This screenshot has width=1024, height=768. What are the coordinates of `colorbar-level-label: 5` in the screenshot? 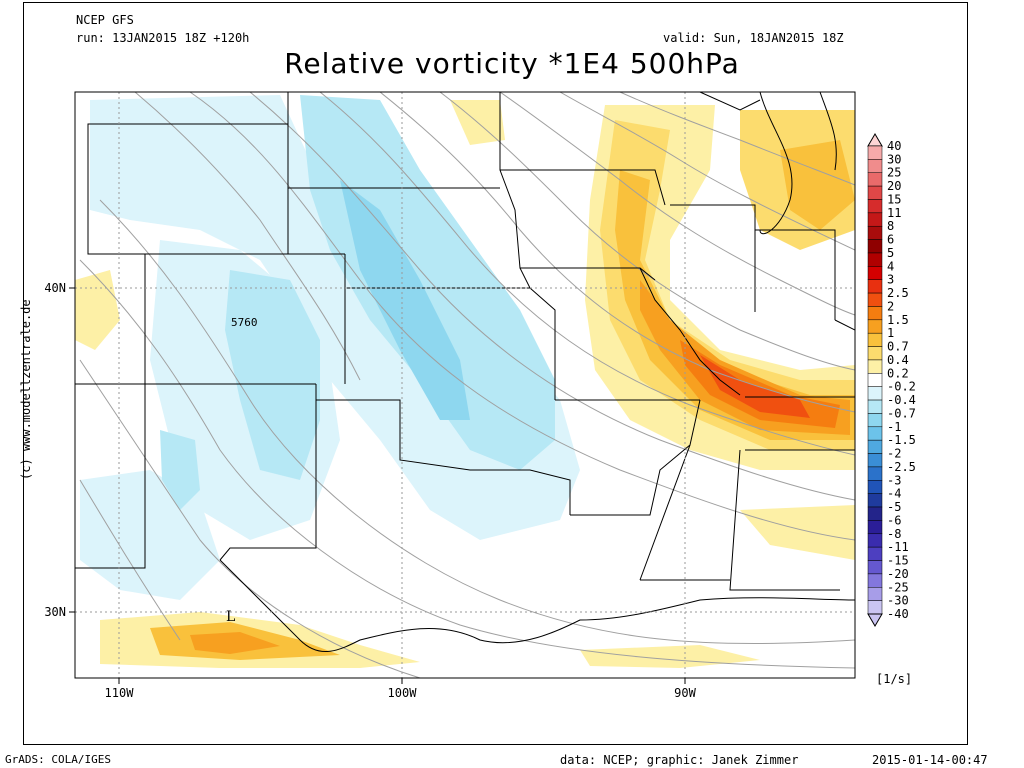 It's located at (890, 253).